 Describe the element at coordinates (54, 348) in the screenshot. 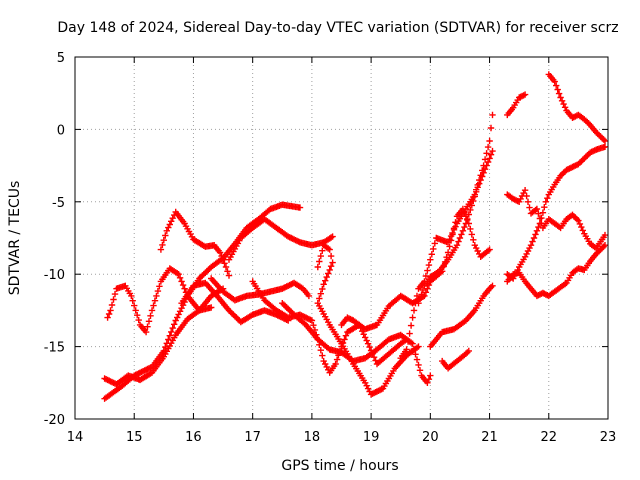

I see `y-tick-label: -15` at that location.